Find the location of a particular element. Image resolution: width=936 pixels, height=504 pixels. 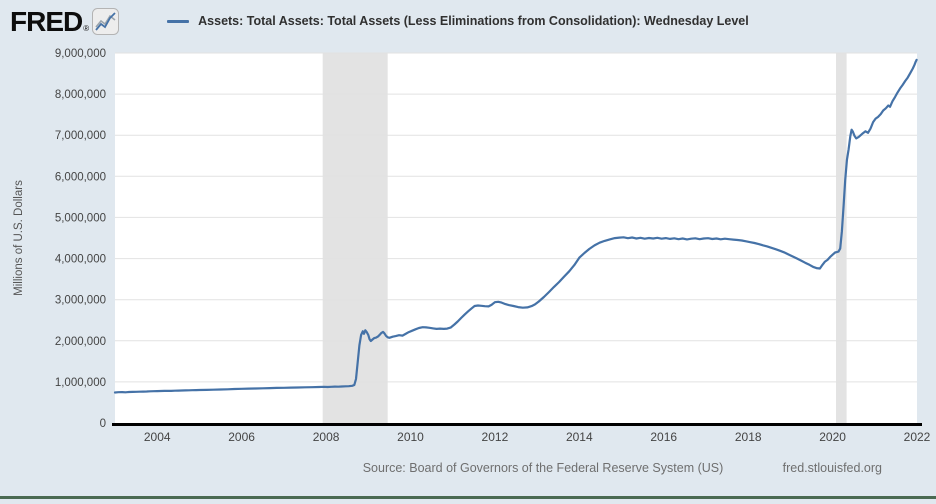

registered-trademark-symbol: ® is located at coordinates (86, 28).